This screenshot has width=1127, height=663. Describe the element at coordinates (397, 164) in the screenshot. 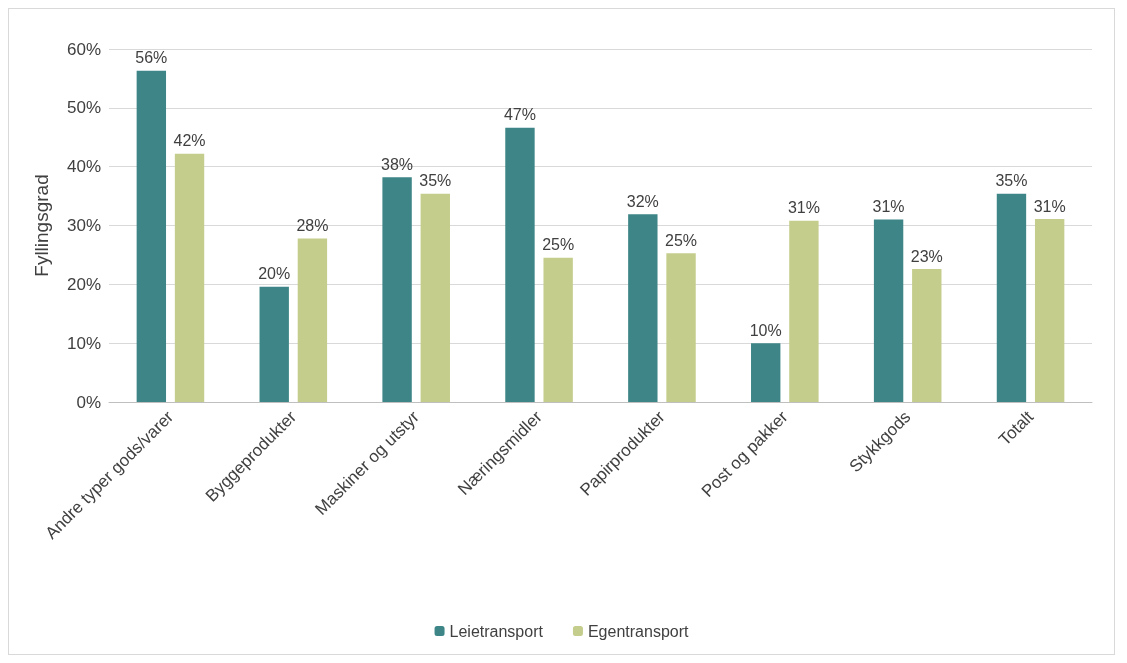

I see `data-label: 38%` at that location.